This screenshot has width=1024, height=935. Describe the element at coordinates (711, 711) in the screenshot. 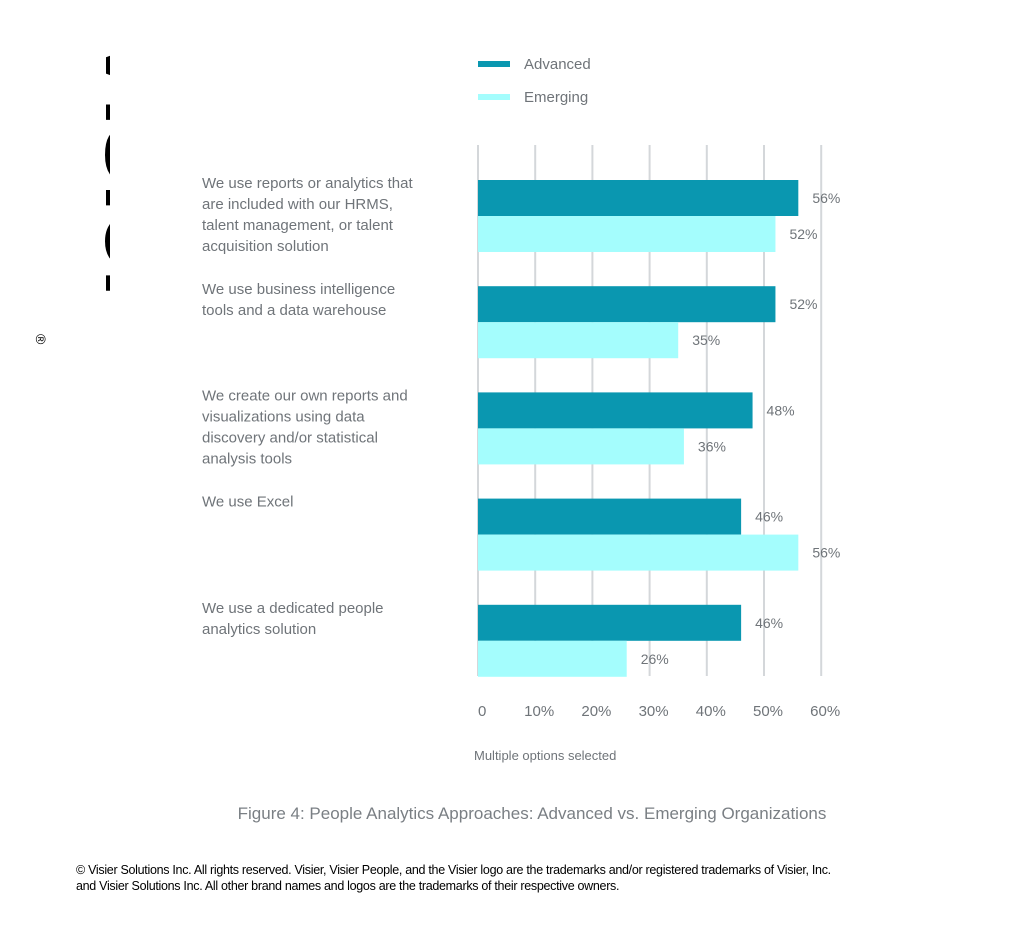

I see `x-tick-label: 40%` at that location.